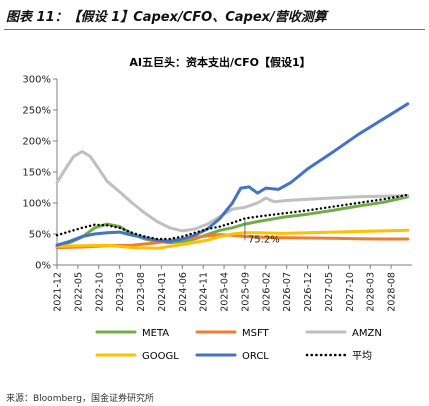 This screenshot has width=429, height=406. I want to click on x-tick-label: 2028-03, so click(371, 292).